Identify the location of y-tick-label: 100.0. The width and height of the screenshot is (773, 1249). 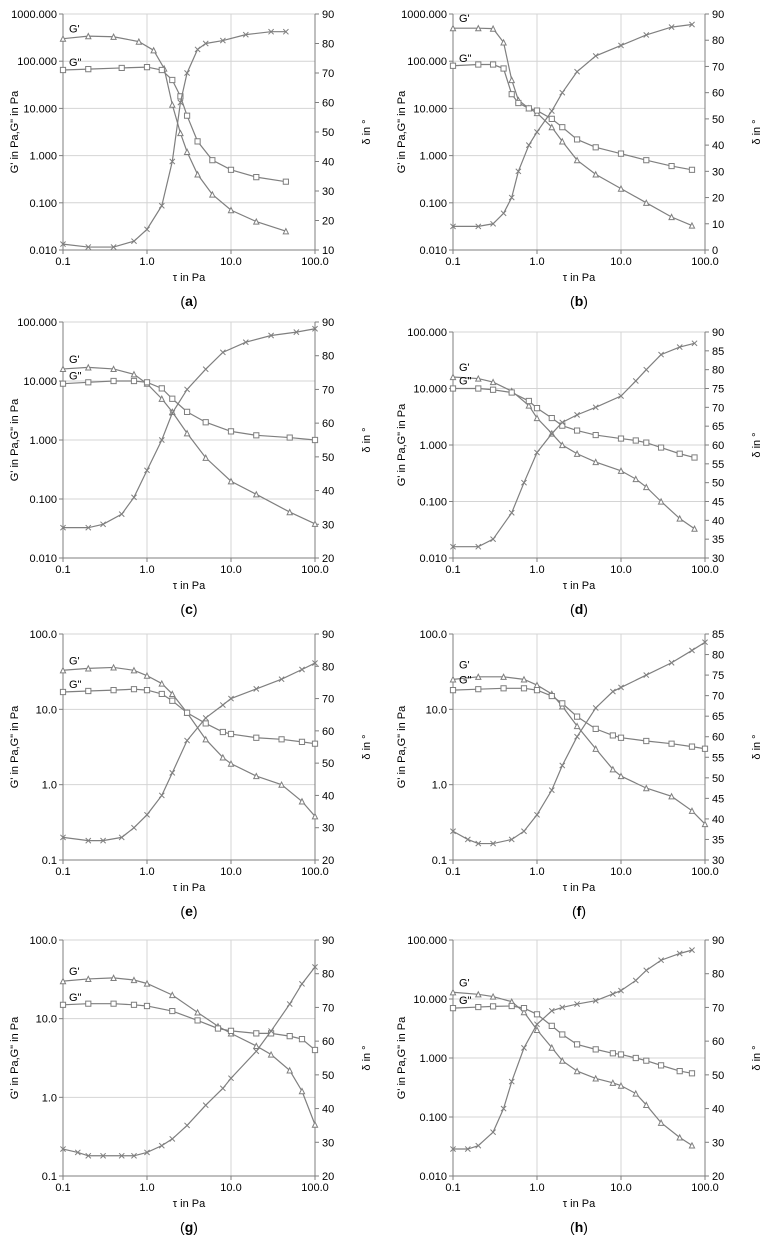
(43, 941).